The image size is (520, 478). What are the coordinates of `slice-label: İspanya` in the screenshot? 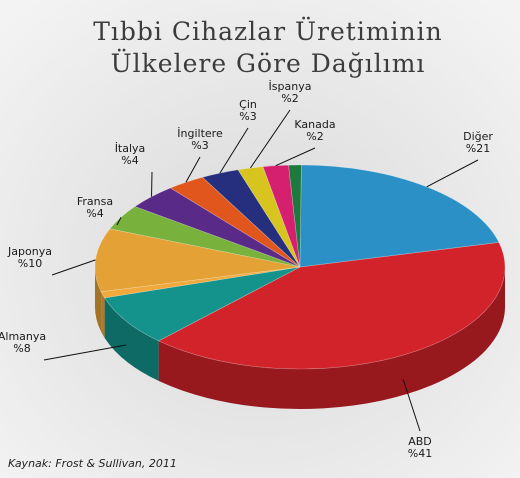 It's located at (290, 86).